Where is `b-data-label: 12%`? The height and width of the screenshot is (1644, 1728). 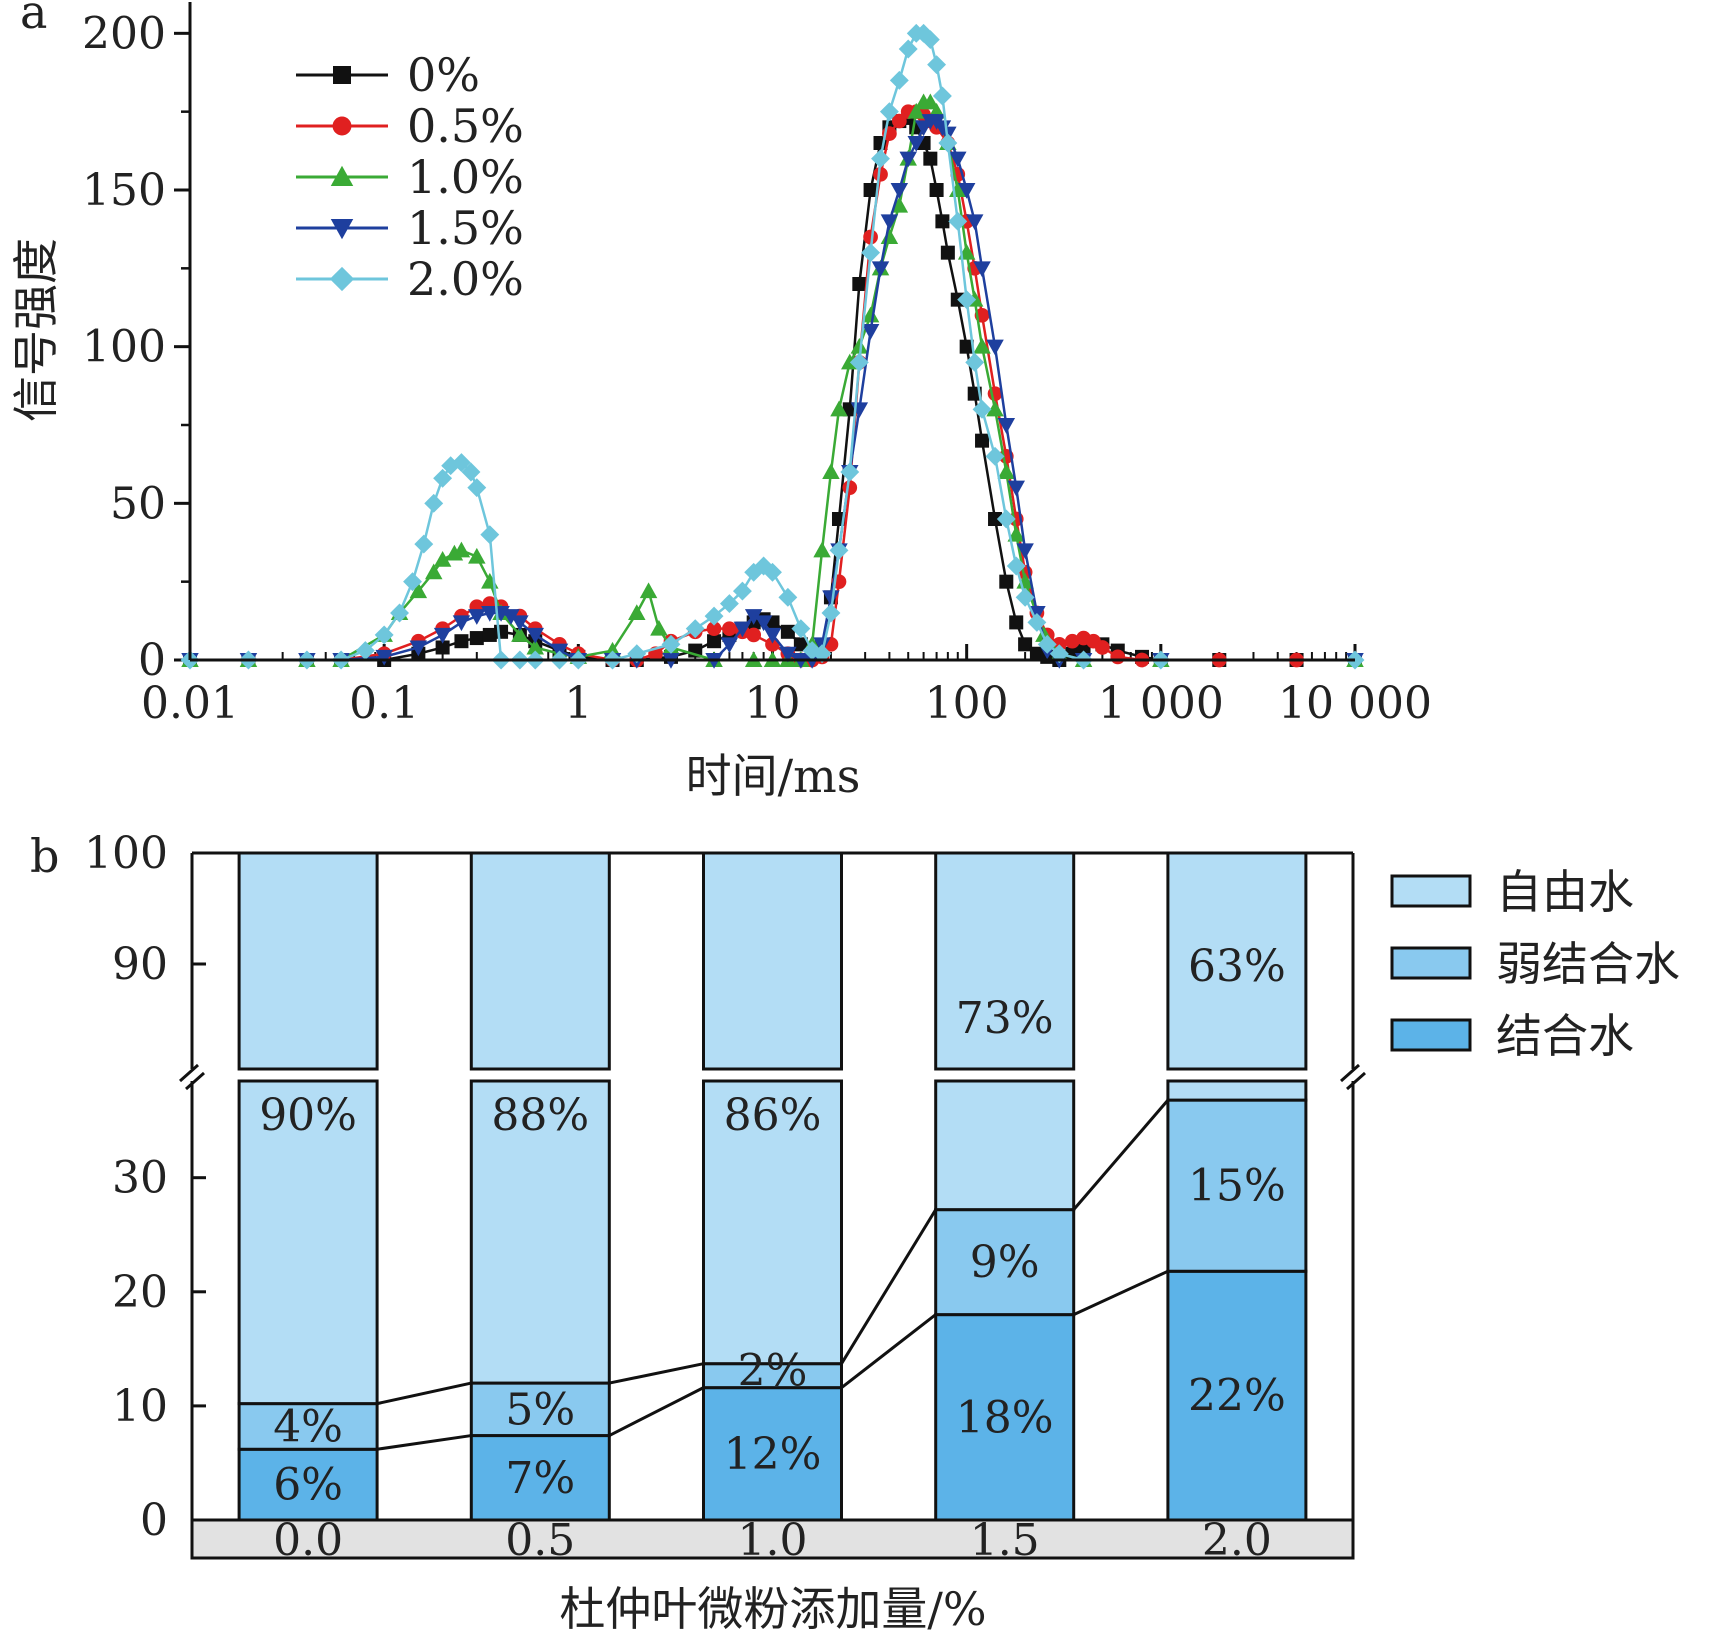
b-data-label: 12% is located at coordinates (773, 1454).